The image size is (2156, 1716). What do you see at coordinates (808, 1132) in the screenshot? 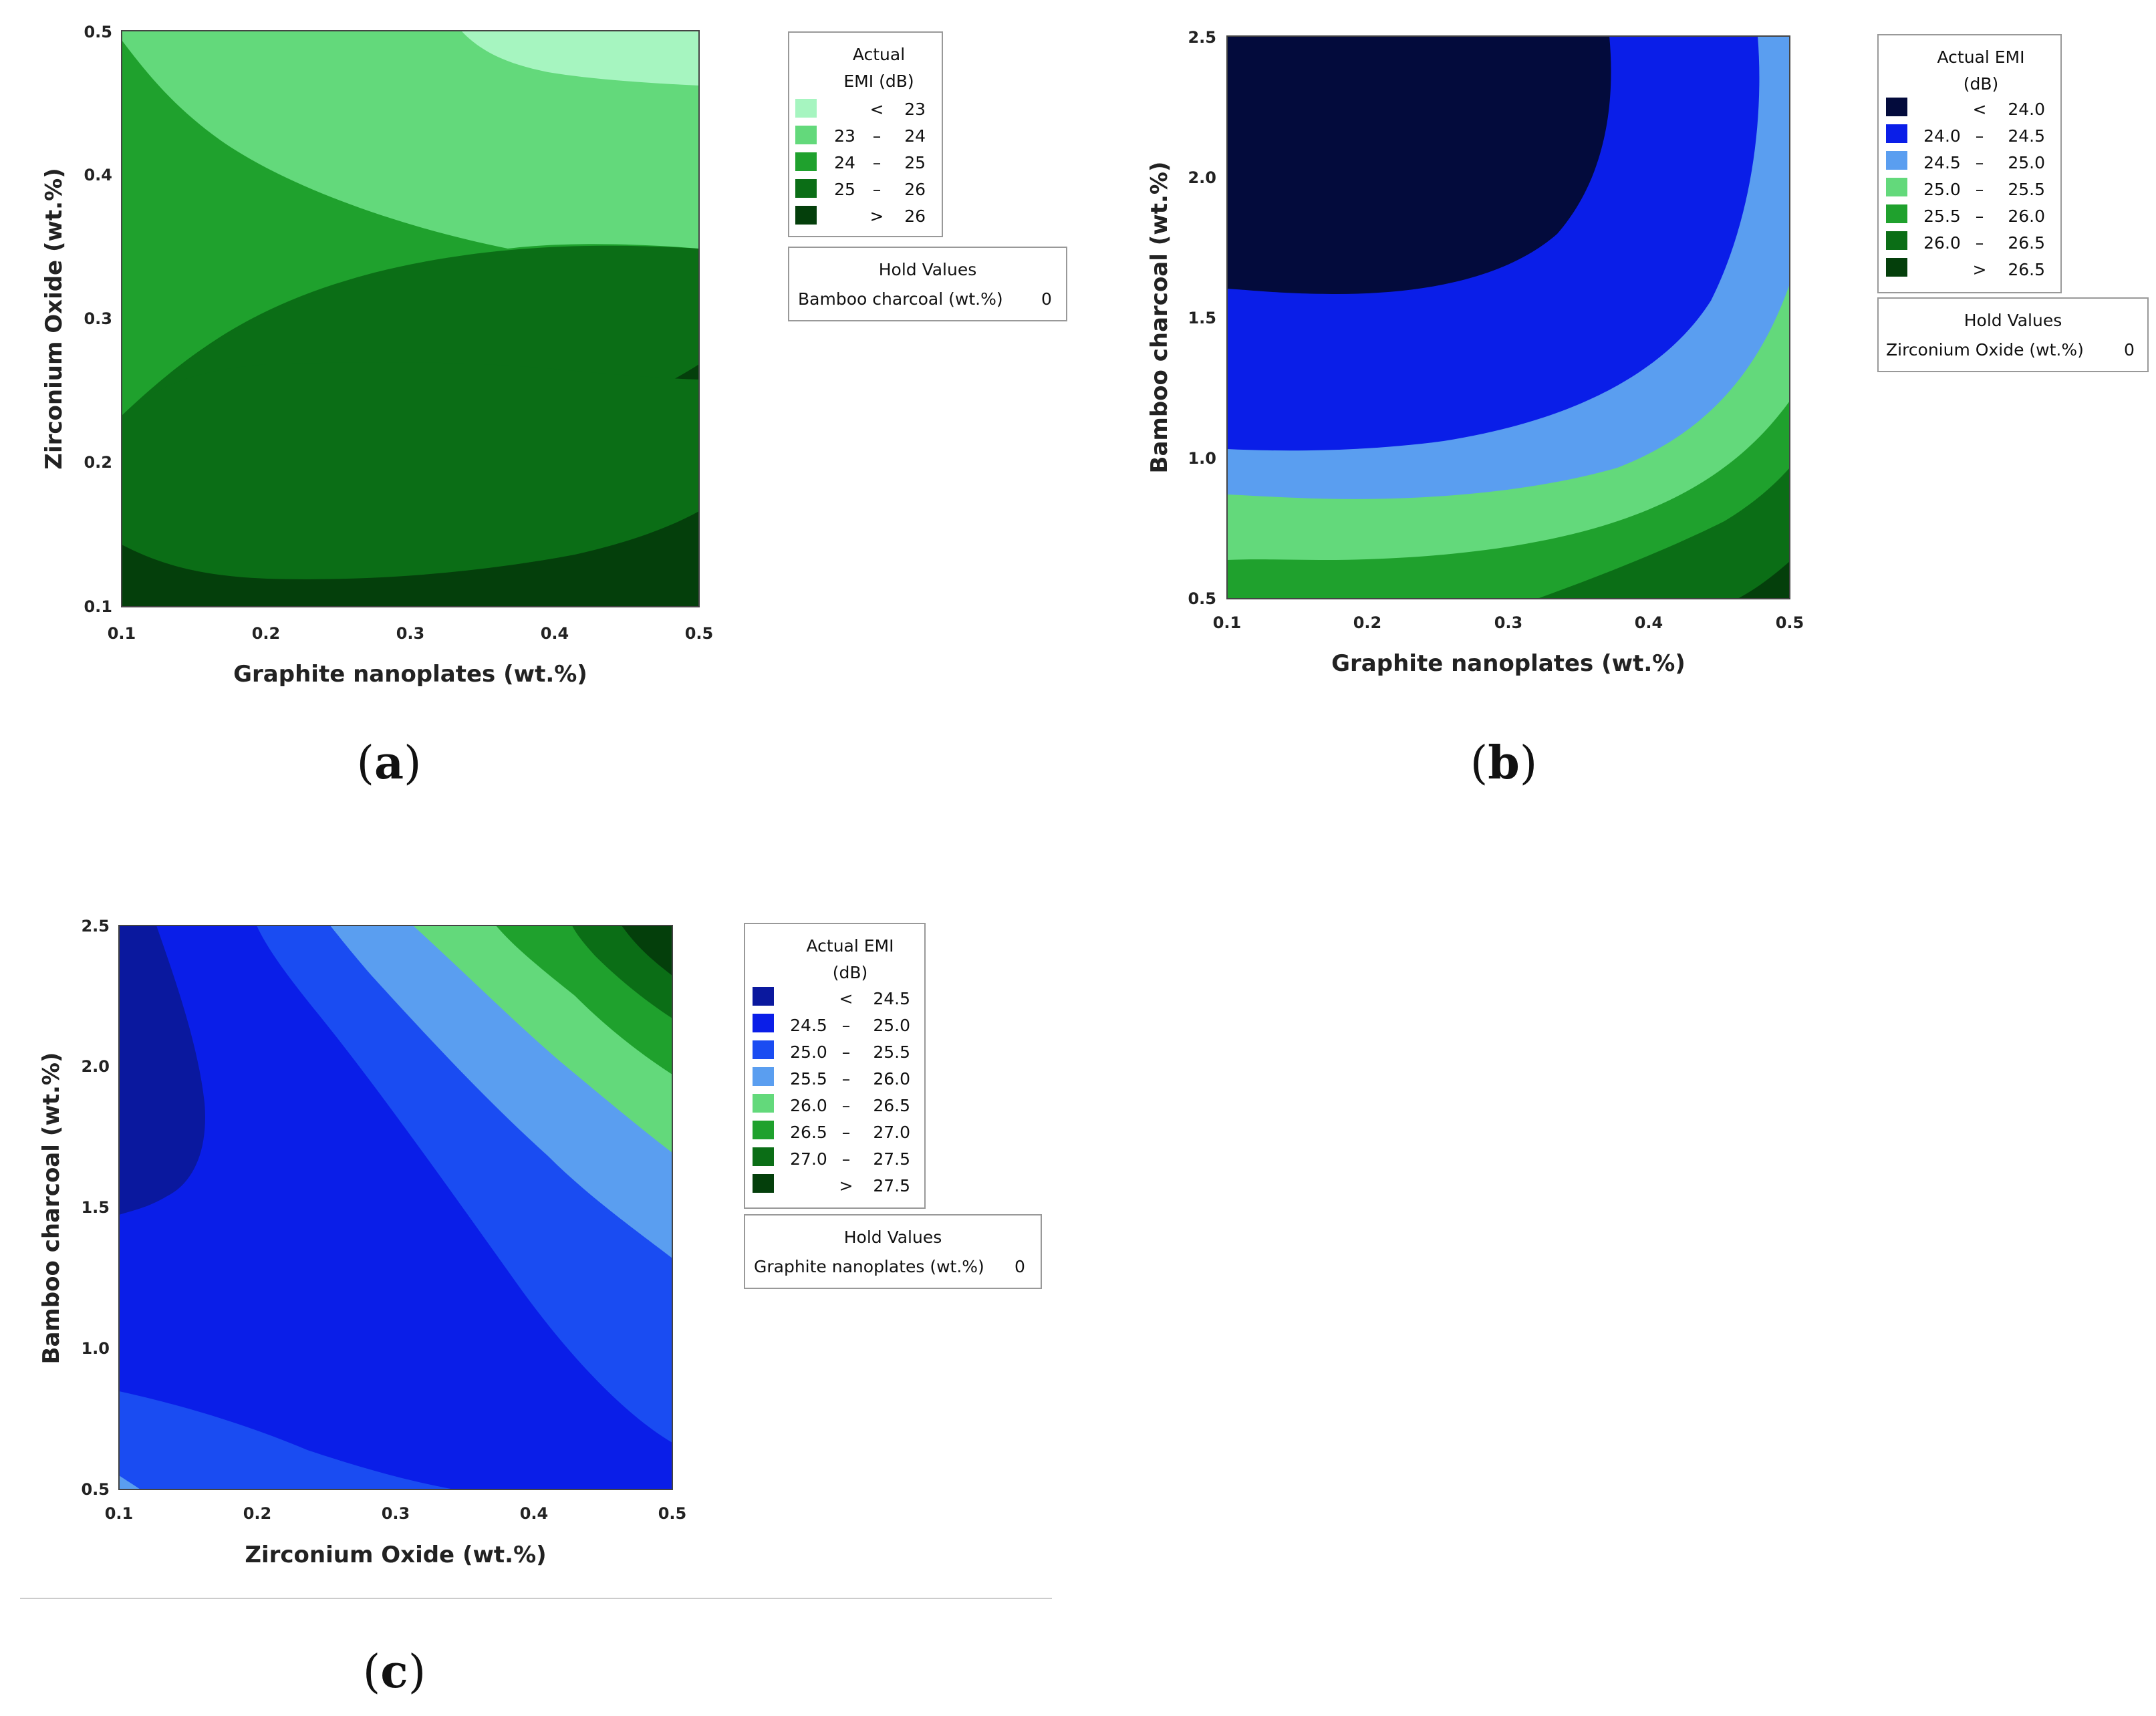
I see `panel-c-legend-left: 26.5` at bounding box center [808, 1132].